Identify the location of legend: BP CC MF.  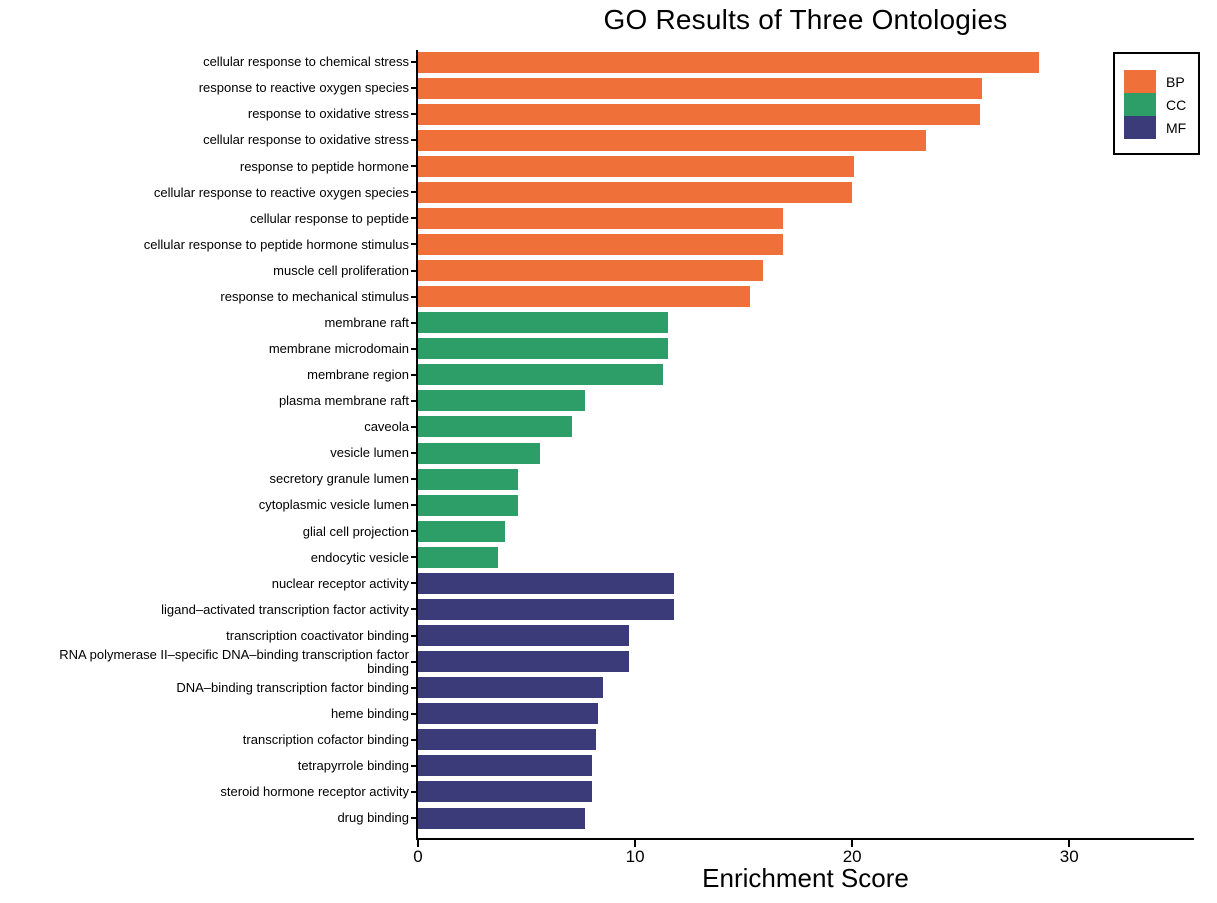
(1156, 103).